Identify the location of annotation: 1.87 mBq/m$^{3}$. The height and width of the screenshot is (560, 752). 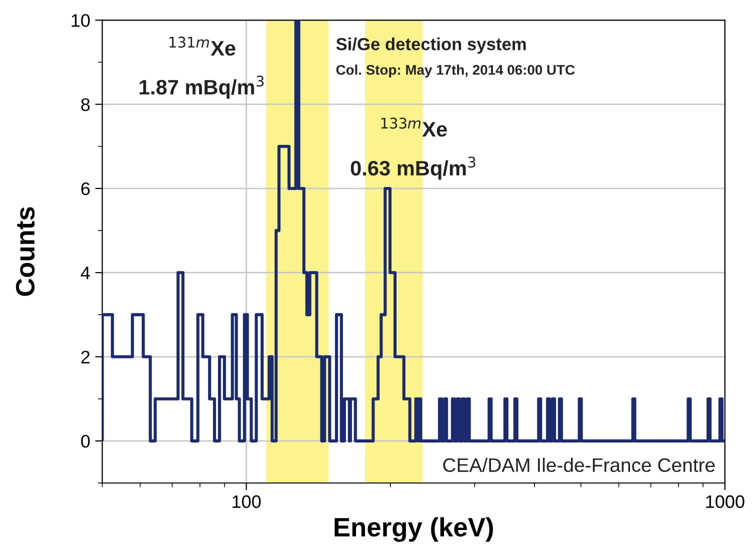
(202, 87).